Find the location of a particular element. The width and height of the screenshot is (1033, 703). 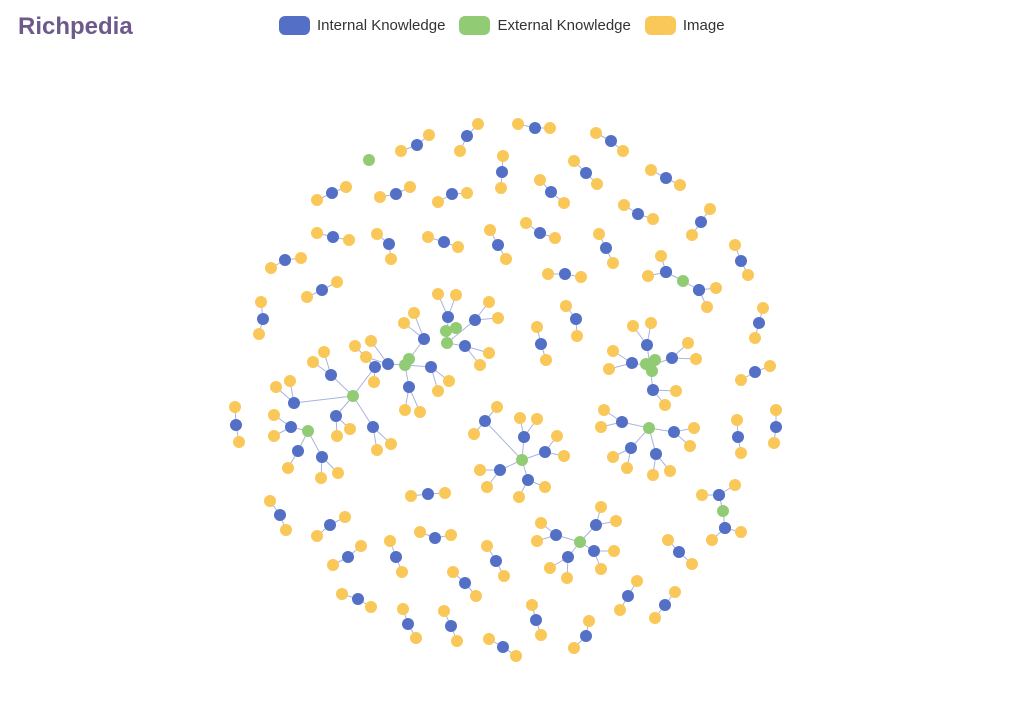

legend-item-internal-knowledge: Internal Knowledge is located at coordinates (362, 25).